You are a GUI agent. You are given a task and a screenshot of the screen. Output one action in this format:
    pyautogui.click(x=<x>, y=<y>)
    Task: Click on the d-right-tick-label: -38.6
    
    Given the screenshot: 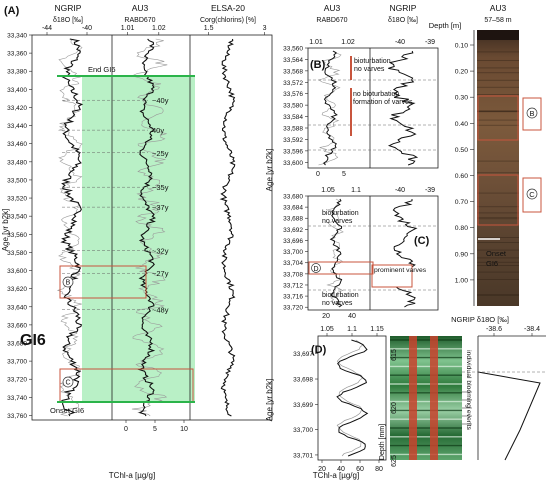 What is the action you would take?
    pyautogui.click(x=494, y=329)
    